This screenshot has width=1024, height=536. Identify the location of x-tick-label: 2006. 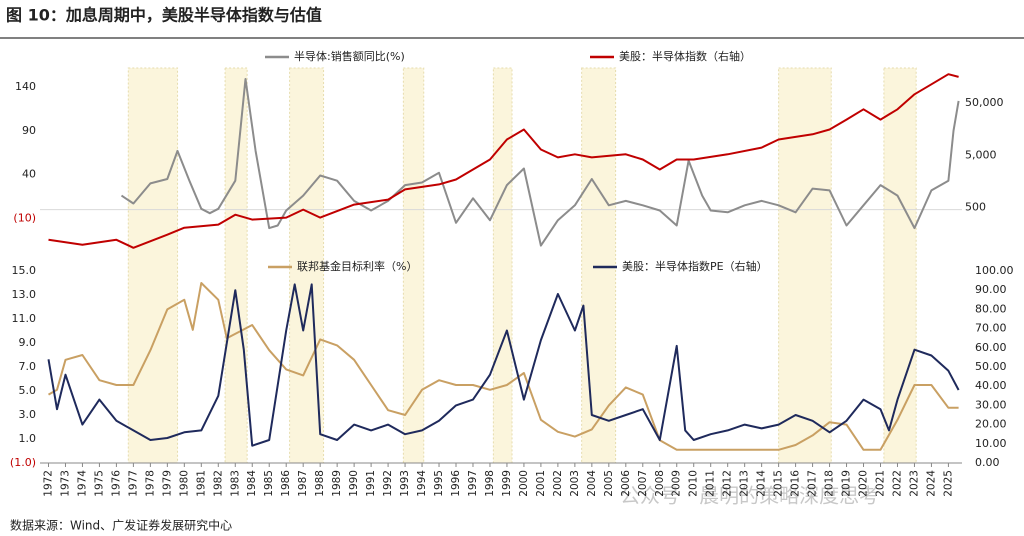
(626, 483).